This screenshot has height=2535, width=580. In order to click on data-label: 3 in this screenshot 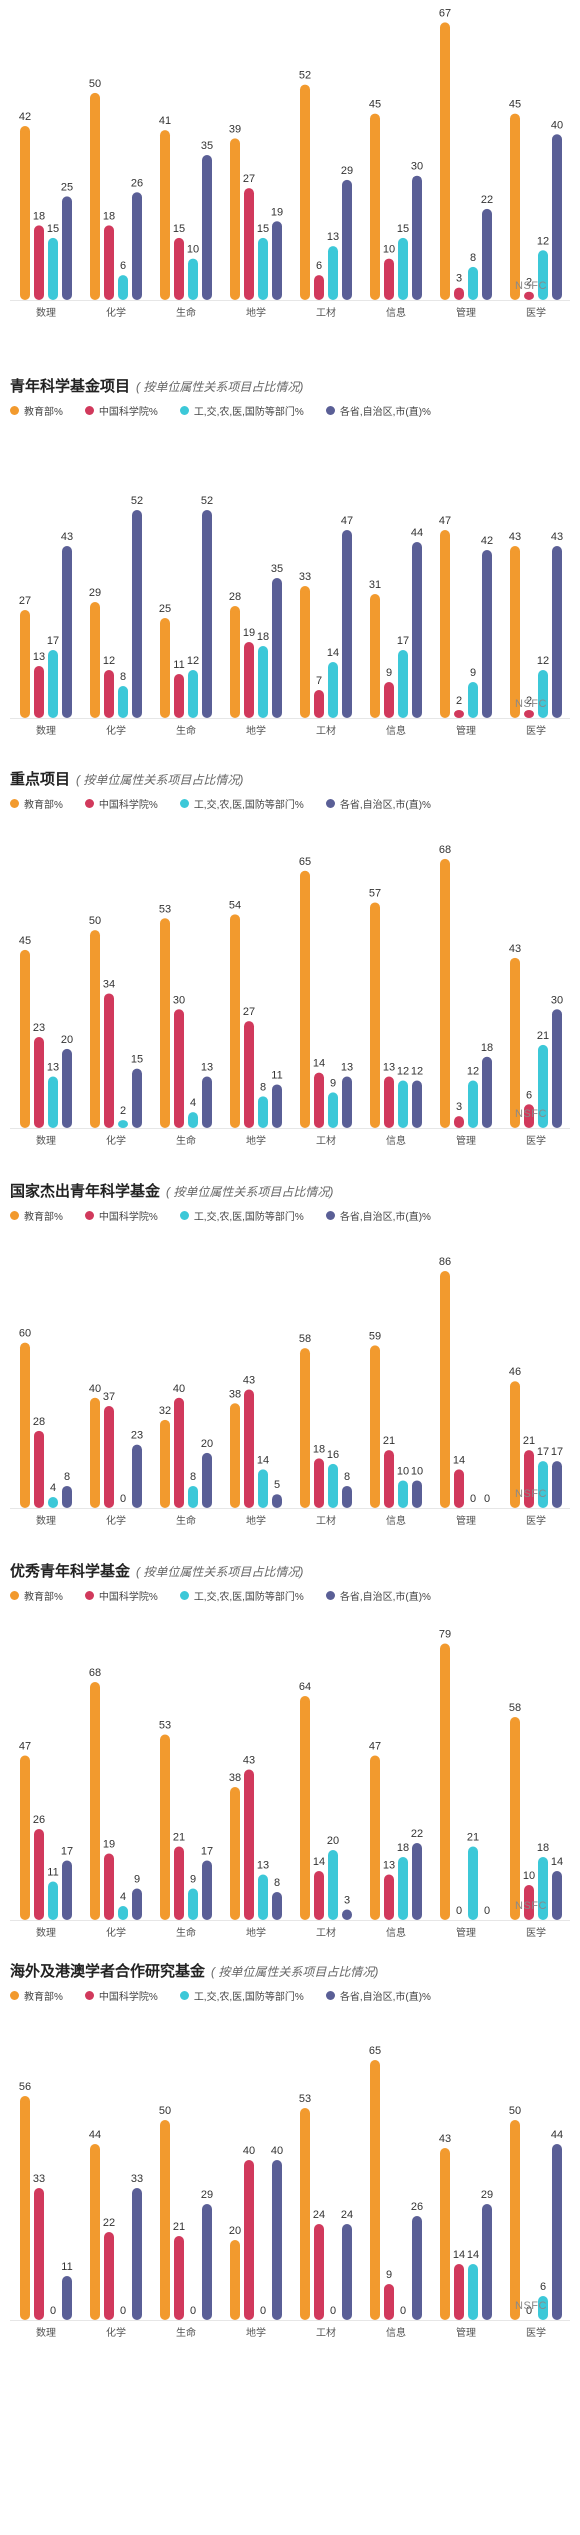, I will do `click(459, 1107)`.